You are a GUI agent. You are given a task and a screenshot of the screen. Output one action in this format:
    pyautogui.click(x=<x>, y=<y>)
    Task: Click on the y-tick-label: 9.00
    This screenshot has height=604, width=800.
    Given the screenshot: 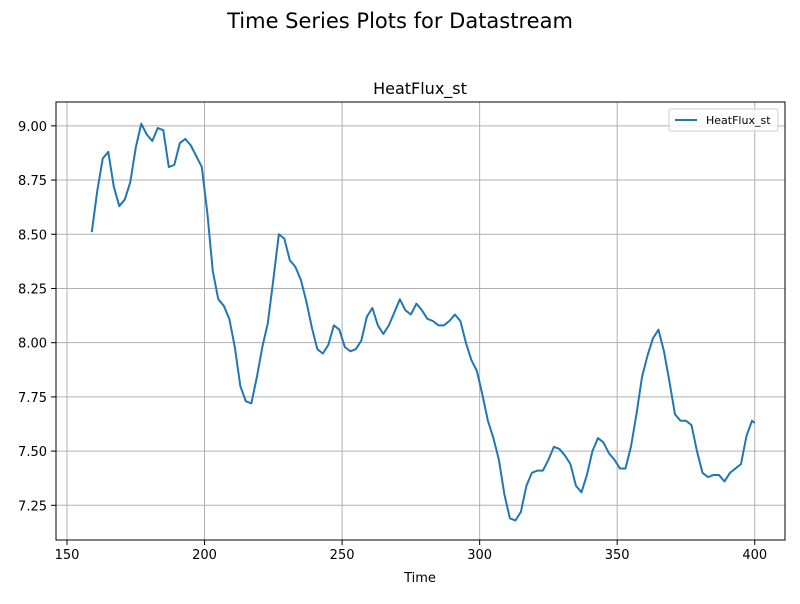 What is the action you would take?
    pyautogui.click(x=32, y=127)
    